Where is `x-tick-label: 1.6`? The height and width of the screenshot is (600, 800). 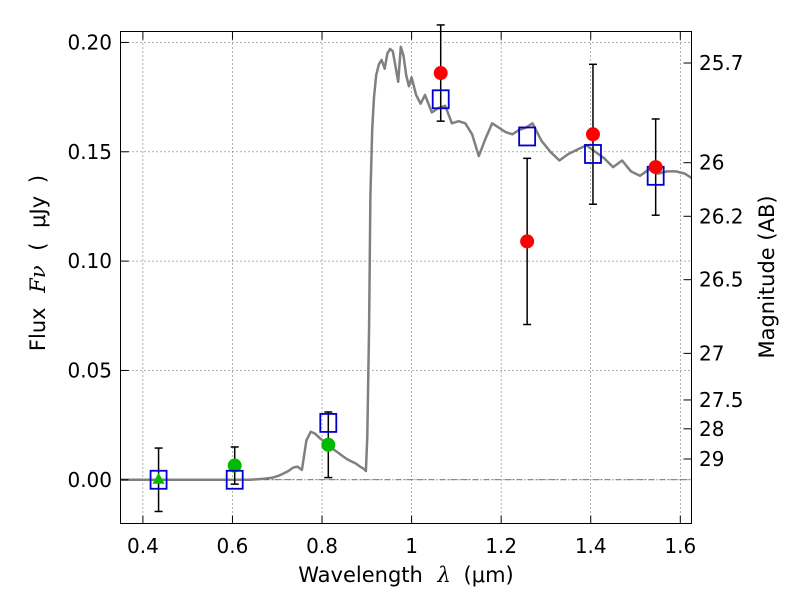 x-tick-label: 1.6 is located at coordinates (680, 546).